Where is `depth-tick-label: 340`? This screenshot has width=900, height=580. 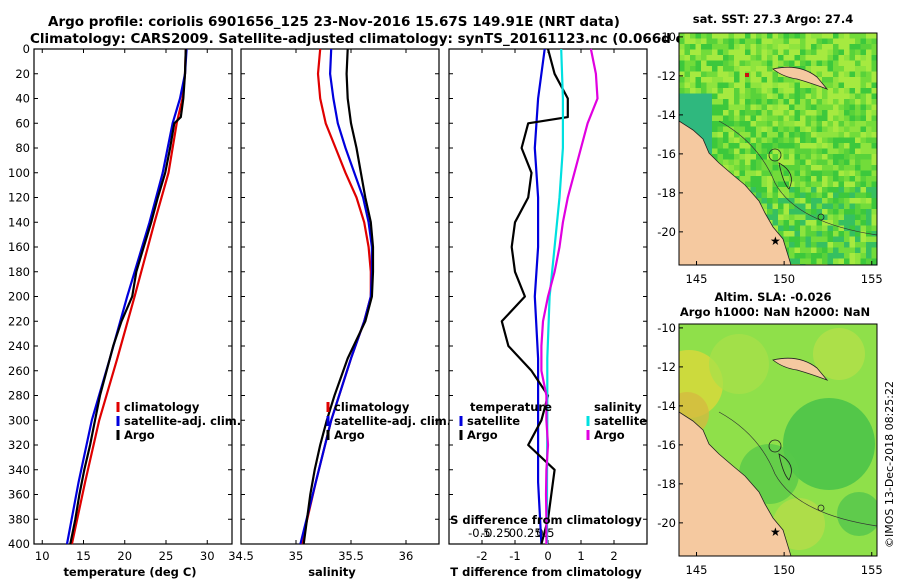
depth-tick-label: 340 is located at coordinates (19, 470).